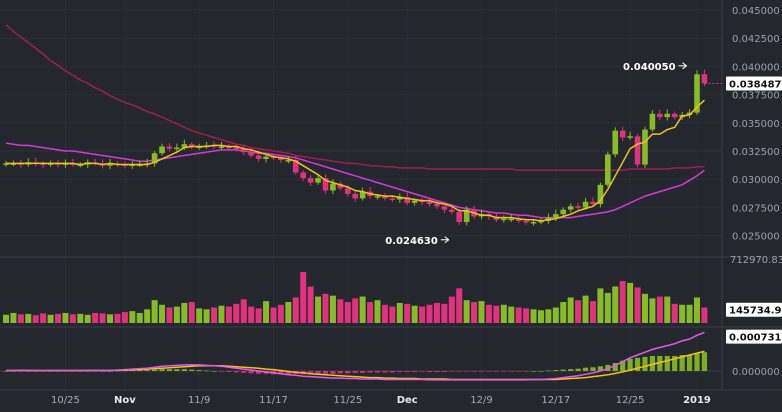 This screenshot has width=782, height=412. Describe the element at coordinates (755, 84) in the screenshot. I see `price-tag-label: 0.038487` at that location.